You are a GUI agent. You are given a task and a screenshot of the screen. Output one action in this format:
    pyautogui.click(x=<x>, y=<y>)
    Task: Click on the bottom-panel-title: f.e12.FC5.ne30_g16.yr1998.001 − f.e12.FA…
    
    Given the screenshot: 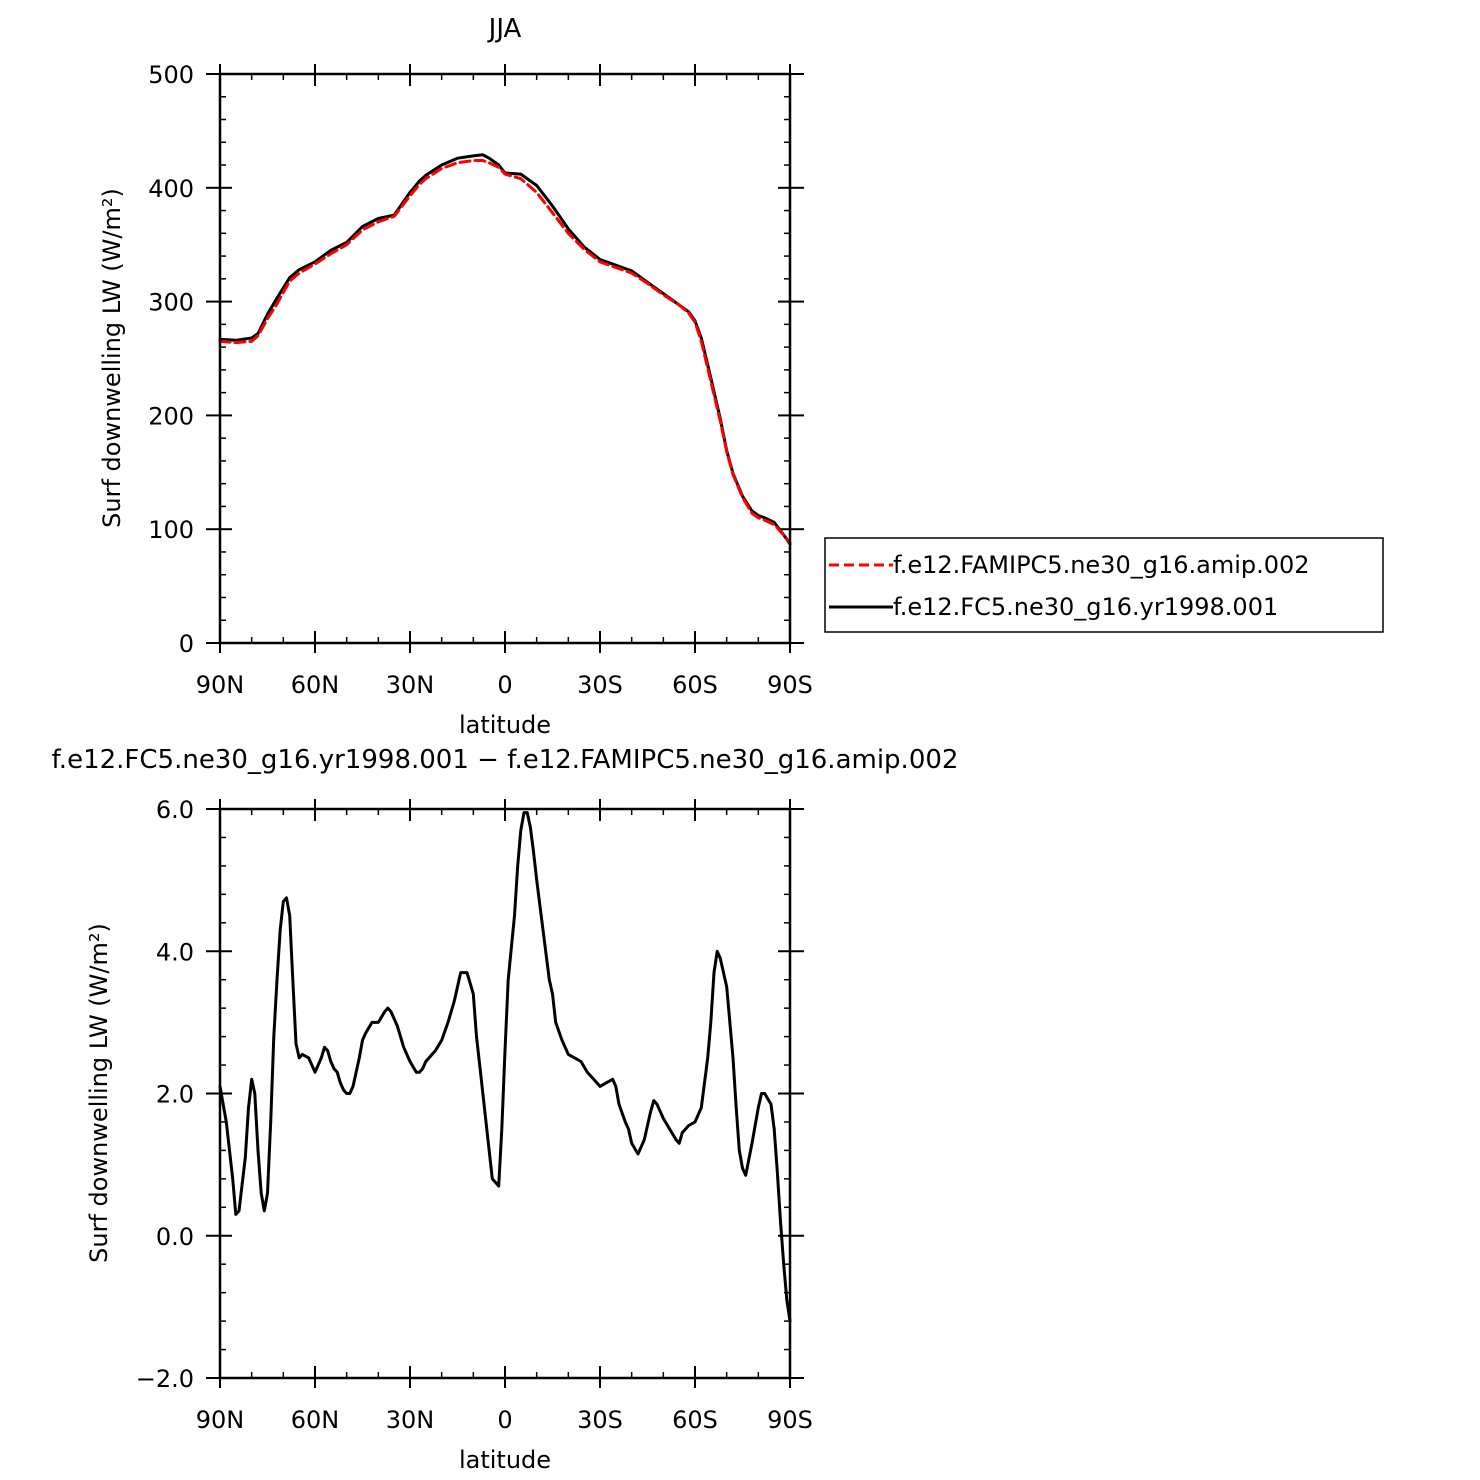 What is the action you would take?
    pyautogui.click(x=505, y=760)
    